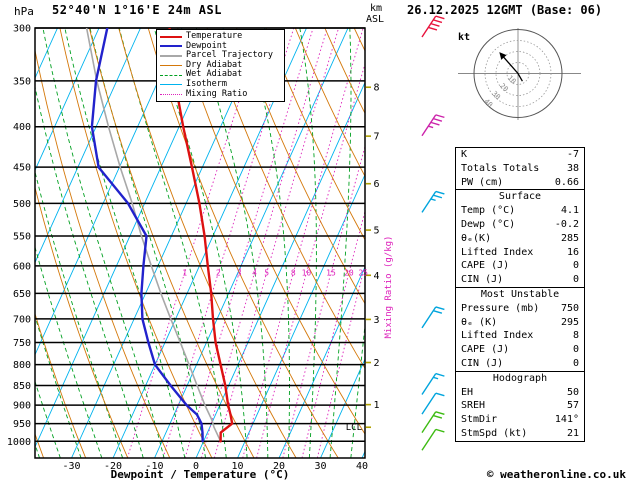  What do you see at coordinates (488, 103) in the screenshot?
I see `hodograph-ring-label: 40` at bounding box center [488, 103].